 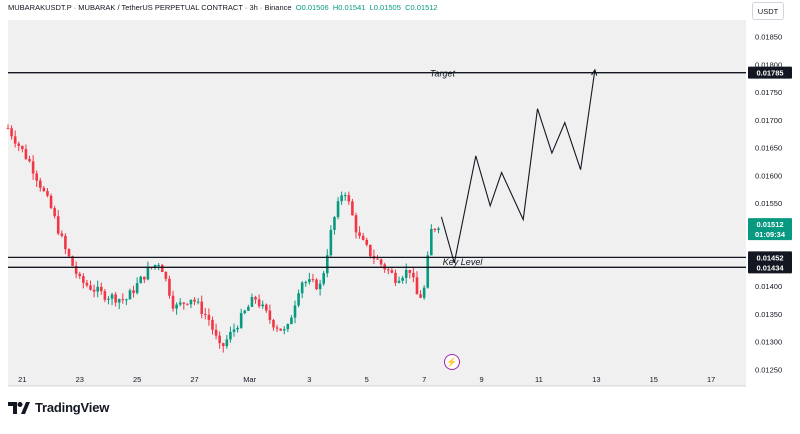 What do you see at coordinates (768, 11) in the screenshot?
I see `currency-button: USDT` at bounding box center [768, 11].